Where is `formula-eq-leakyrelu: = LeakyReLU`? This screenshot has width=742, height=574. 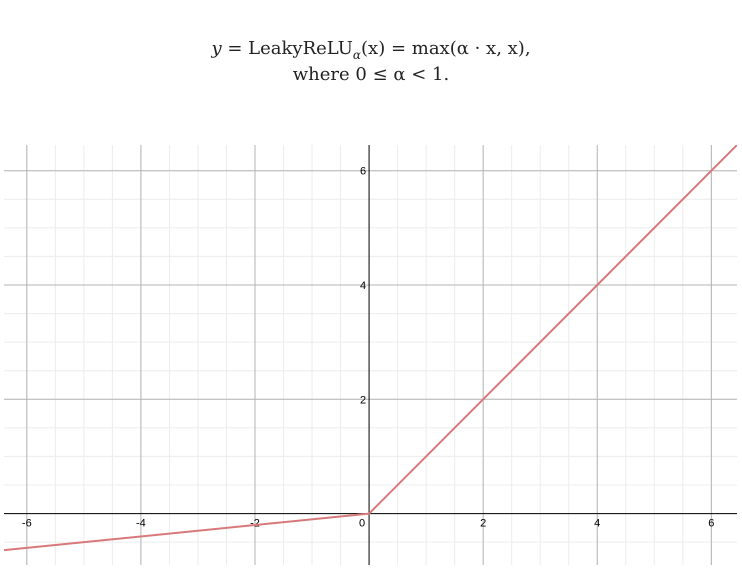 formula-eq-leakyrelu: = LeakyReLU is located at coordinates (287, 48).